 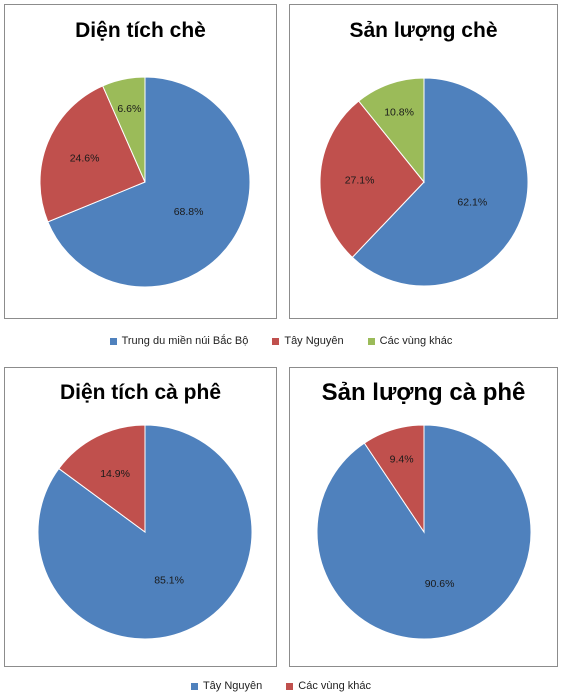 I want to click on slice-data-label: 90.6%, so click(x=440, y=584).